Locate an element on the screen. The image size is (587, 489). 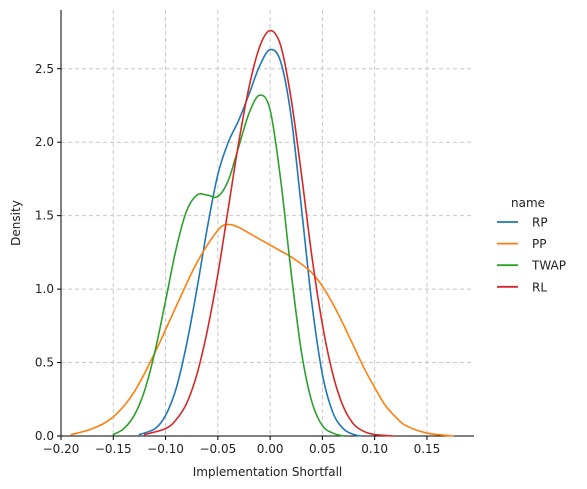
x-tick-label: −0.10 is located at coordinates (165, 449).